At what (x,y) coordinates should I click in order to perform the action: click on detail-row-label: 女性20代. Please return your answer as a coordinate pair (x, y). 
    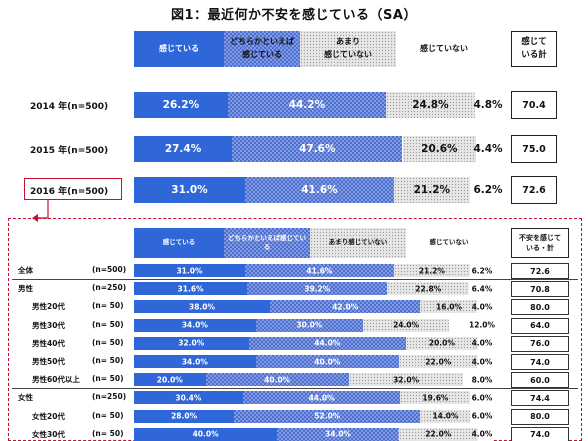
    Looking at the image, I should click on (48, 416).